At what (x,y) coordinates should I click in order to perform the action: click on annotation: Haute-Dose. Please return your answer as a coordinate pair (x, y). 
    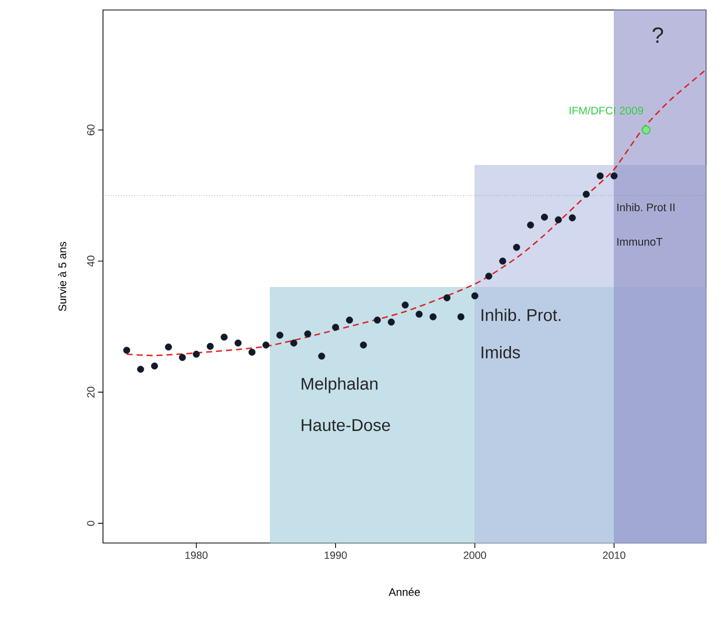
    Looking at the image, I should click on (346, 425).